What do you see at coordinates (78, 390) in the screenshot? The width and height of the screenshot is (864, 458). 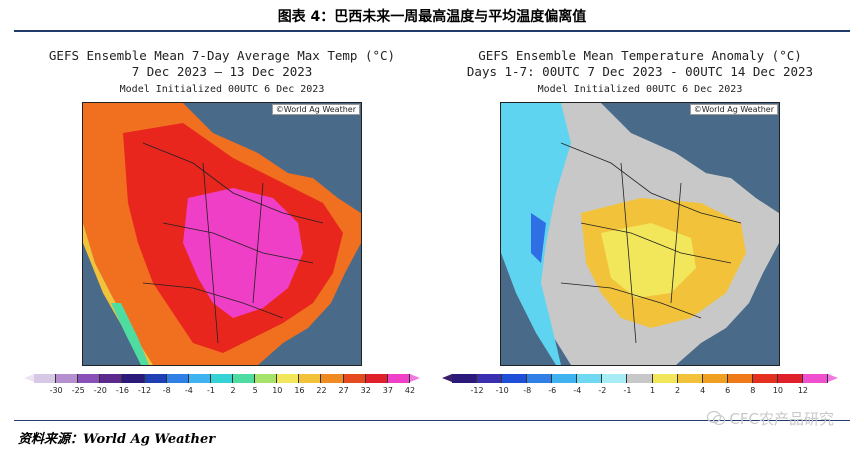 I see `scale-tick-label: -25` at bounding box center [78, 390].